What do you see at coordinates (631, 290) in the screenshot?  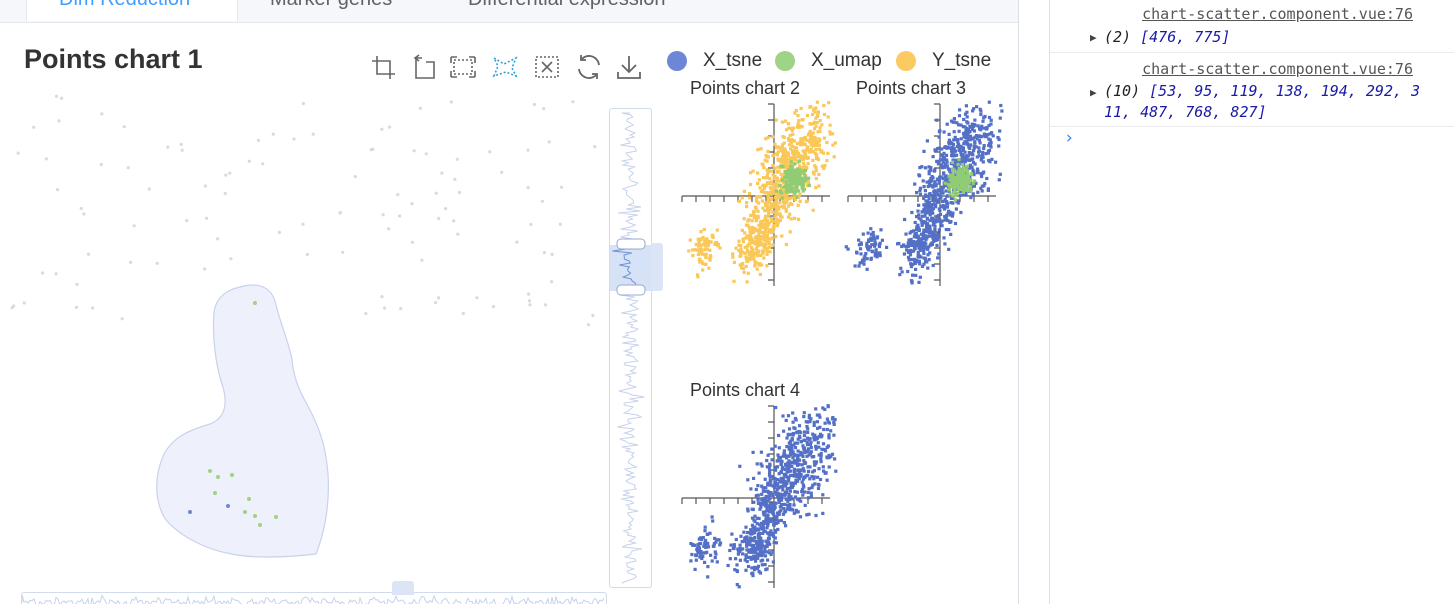 I see `zoom-handle-bottom` at bounding box center [631, 290].